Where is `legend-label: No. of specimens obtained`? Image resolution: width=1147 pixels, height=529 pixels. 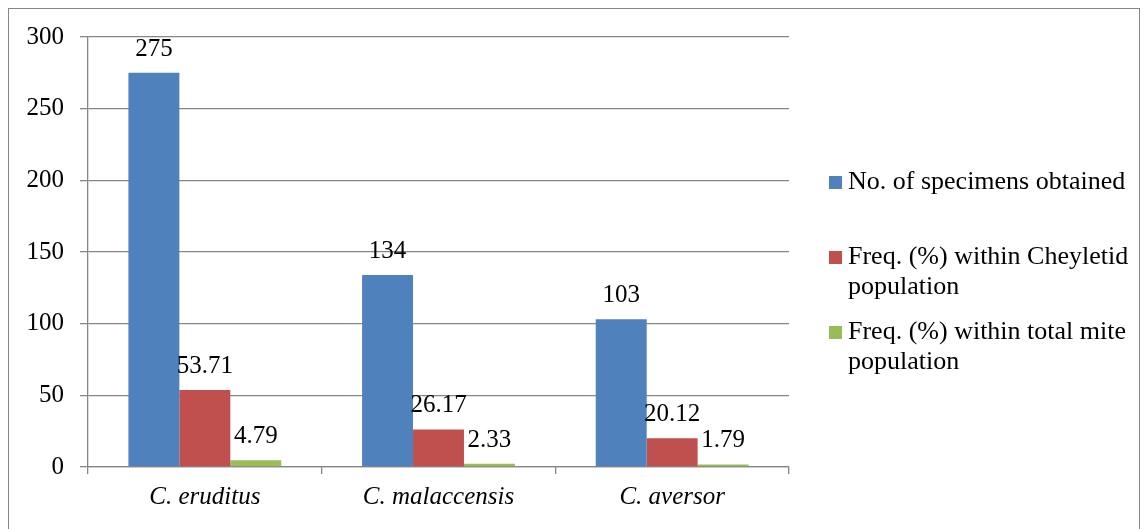 legend-label: No. of specimens obtained is located at coordinates (987, 181).